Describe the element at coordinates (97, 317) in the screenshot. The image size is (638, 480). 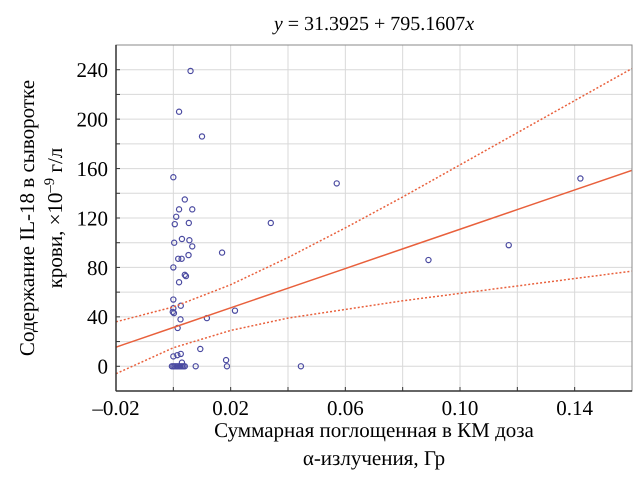
I see `y-tick-label: 40` at that location.